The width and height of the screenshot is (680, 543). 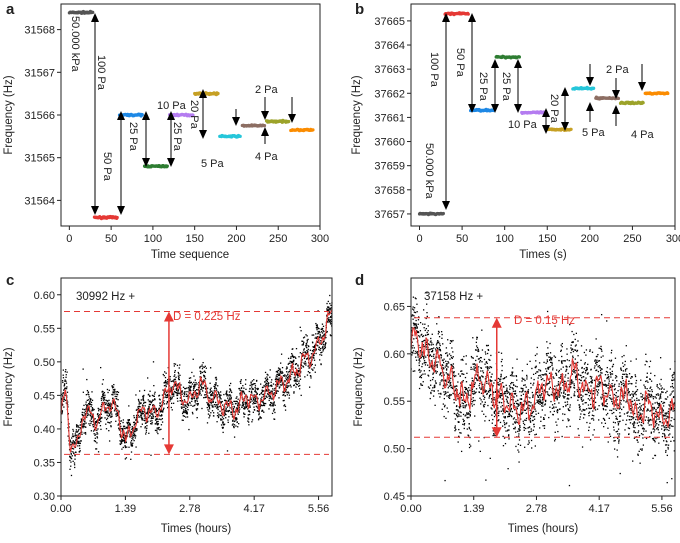 What do you see at coordinates (196, 529) in the screenshot?
I see `x-axis-label-c: Times (hours)` at bounding box center [196, 529].